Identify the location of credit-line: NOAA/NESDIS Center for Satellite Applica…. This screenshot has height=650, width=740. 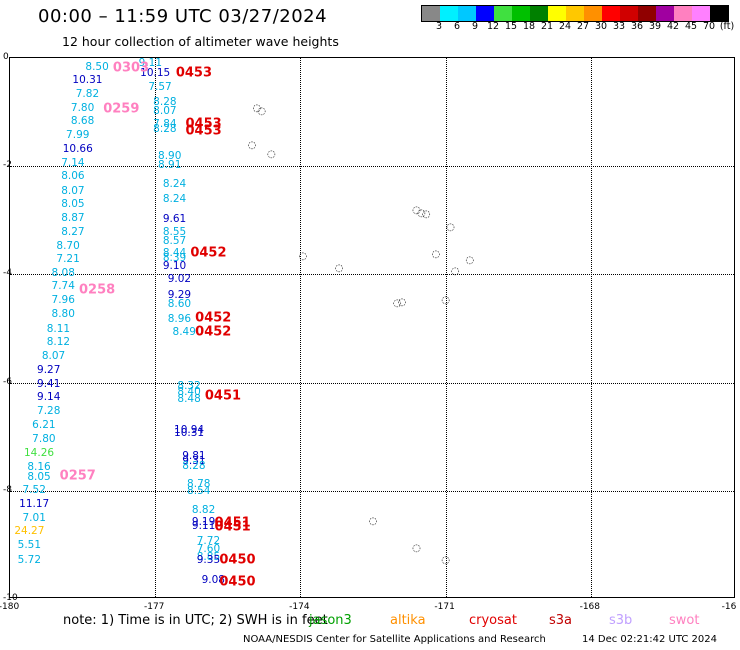
(394, 639).